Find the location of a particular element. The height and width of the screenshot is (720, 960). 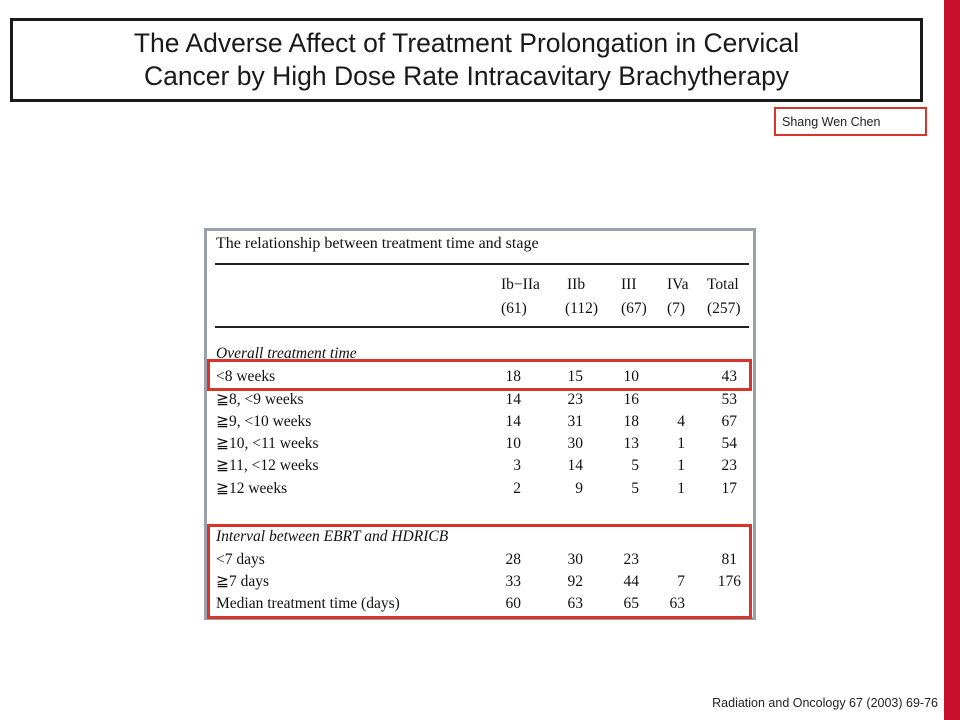

column-header: IVa is located at coordinates (678, 284).